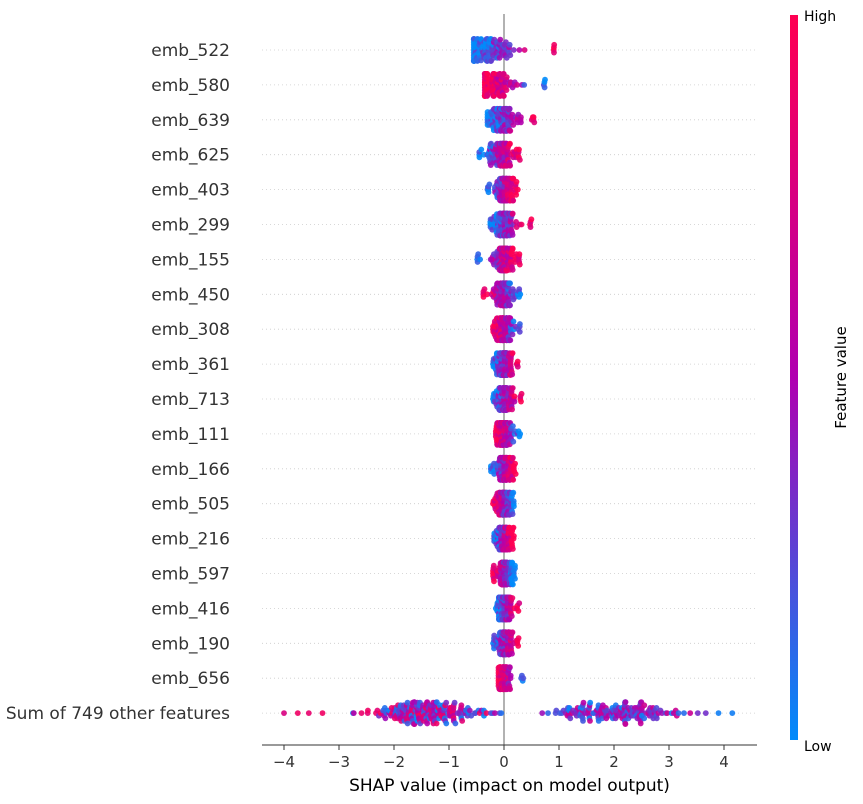 This screenshot has width=863, height=804. What do you see at coordinates (818, 747) in the screenshot?
I see `colorbar-low-label: Low` at bounding box center [818, 747].